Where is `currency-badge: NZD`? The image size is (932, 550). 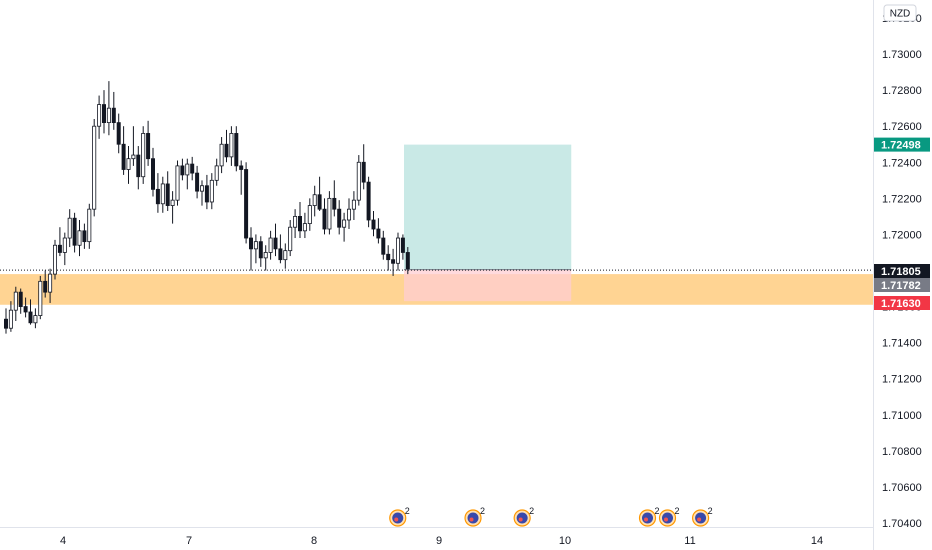 currency-badge: NZD is located at coordinates (900, 13).